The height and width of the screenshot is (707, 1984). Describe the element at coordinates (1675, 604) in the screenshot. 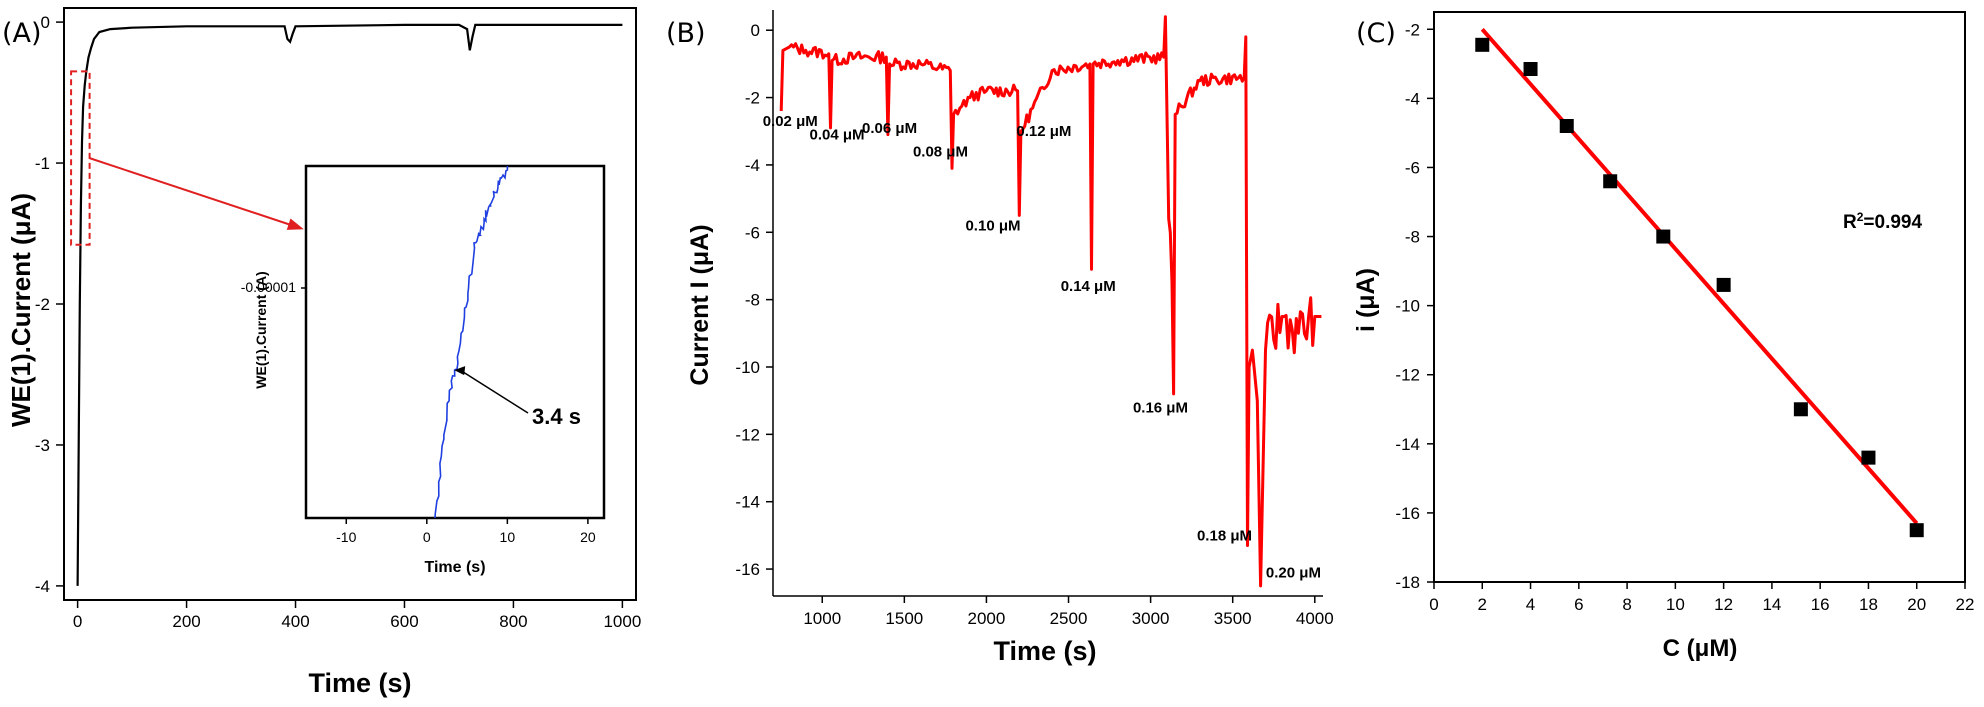

I see `x-tick-label: 10` at that location.